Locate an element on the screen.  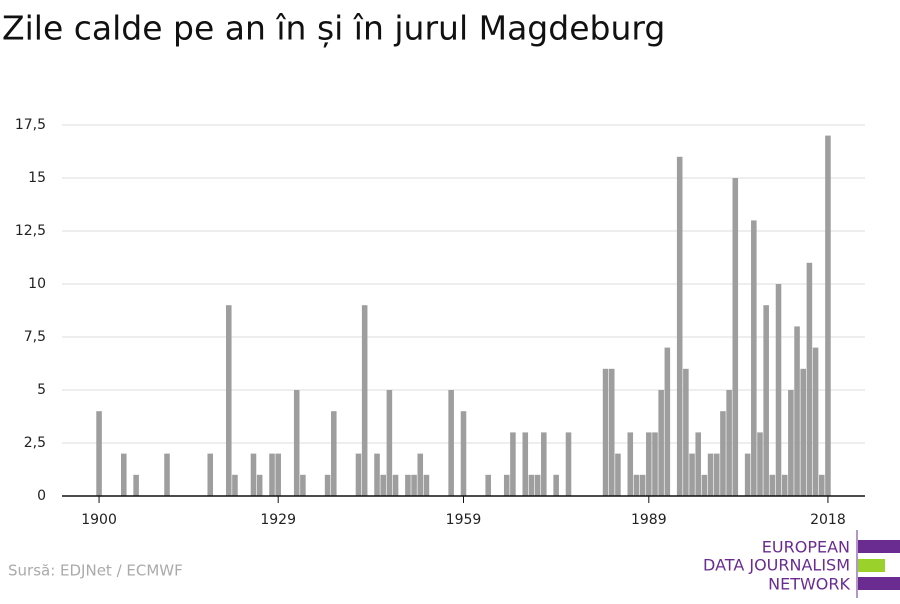
y-tick-label: 15 is located at coordinates (37, 178).